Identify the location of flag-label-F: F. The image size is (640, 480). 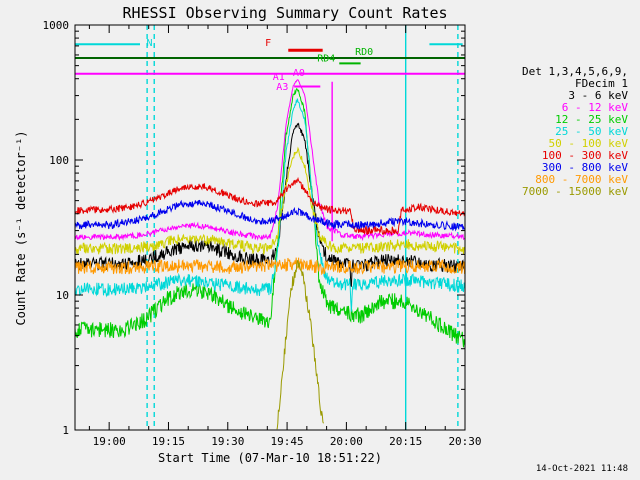
(268, 43).